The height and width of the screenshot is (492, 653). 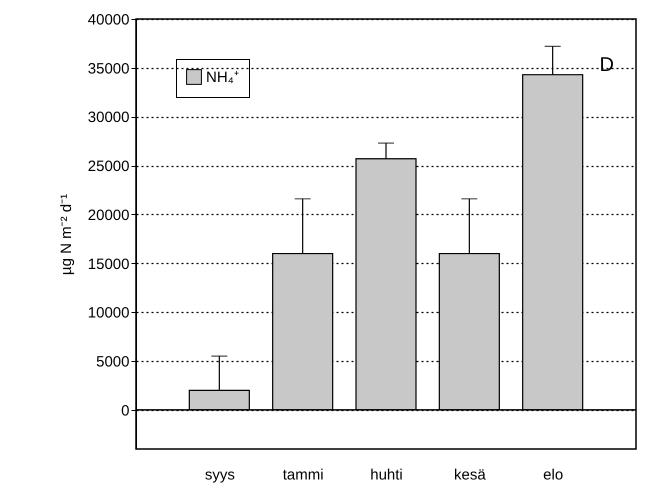 What do you see at coordinates (607, 65) in the screenshot?
I see `annotation: D` at bounding box center [607, 65].